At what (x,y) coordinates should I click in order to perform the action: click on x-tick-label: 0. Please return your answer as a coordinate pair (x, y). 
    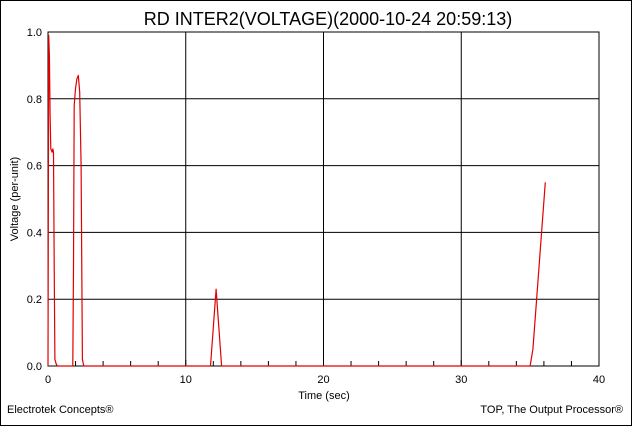
    Looking at the image, I should click on (48, 380).